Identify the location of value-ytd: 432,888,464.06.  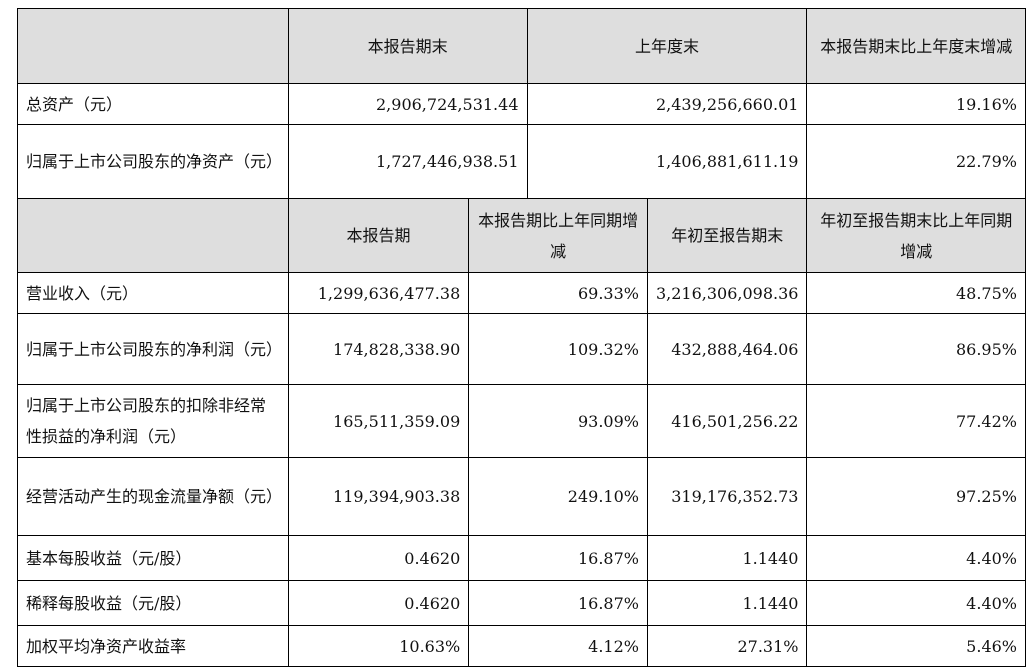
(727, 349).